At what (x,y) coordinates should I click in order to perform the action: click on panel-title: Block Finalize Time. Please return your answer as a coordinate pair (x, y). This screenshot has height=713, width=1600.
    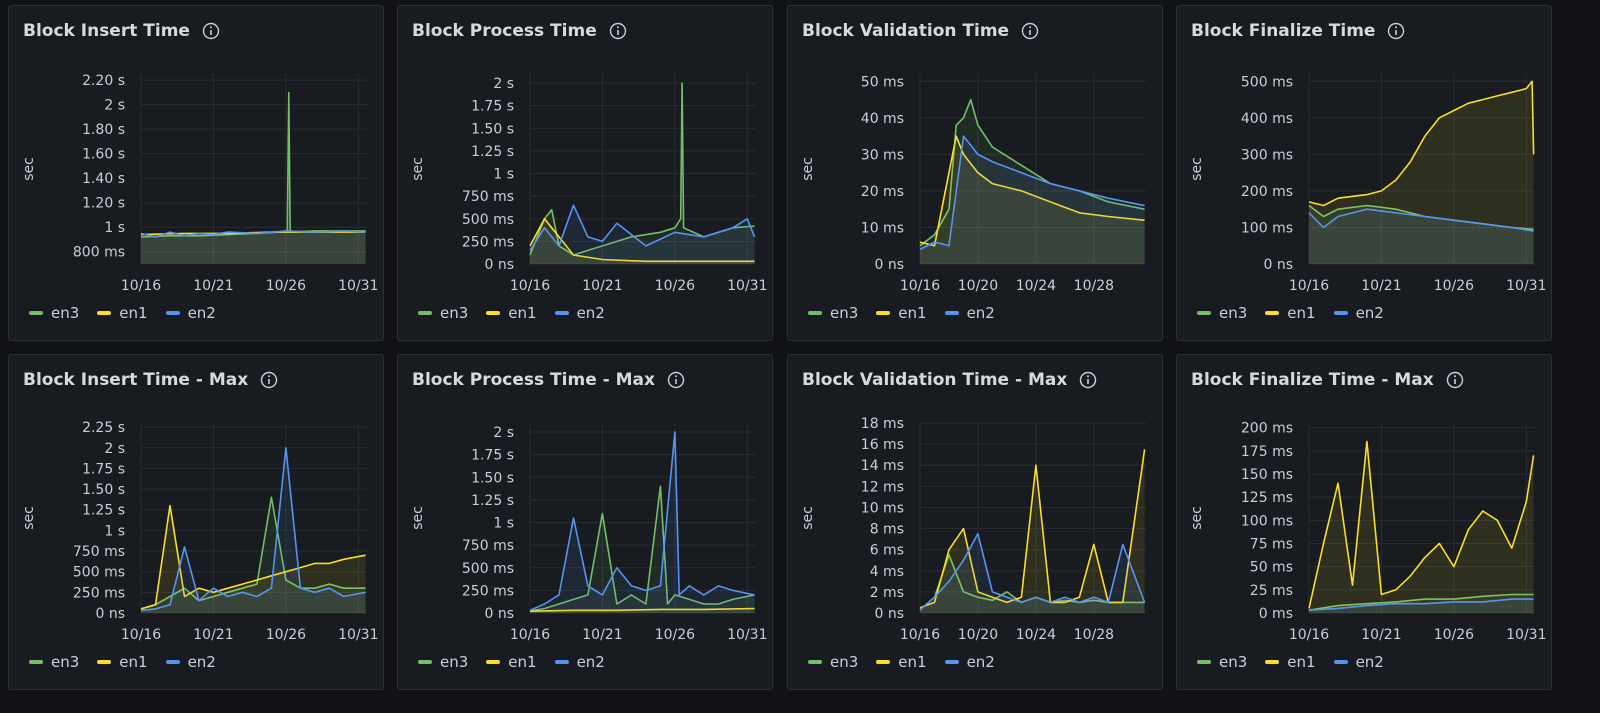
    Looking at the image, I should click on (1283, 31).